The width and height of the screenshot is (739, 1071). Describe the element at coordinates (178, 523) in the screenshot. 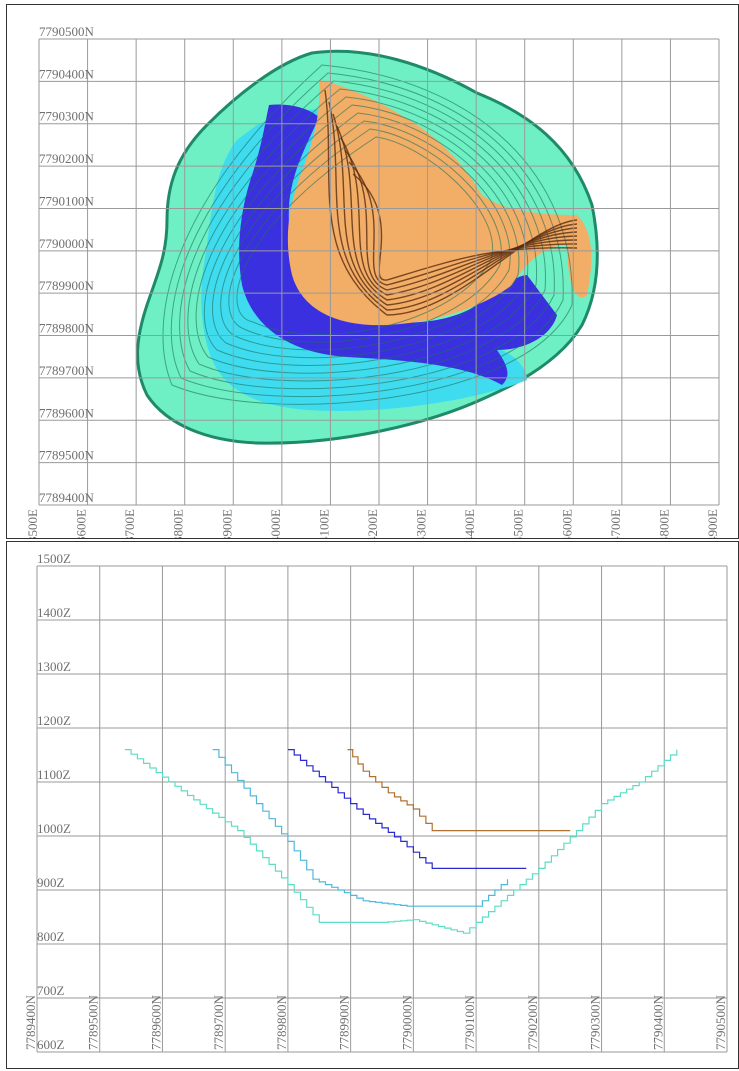

I see `easting-tick-label: 573800E` at that location.